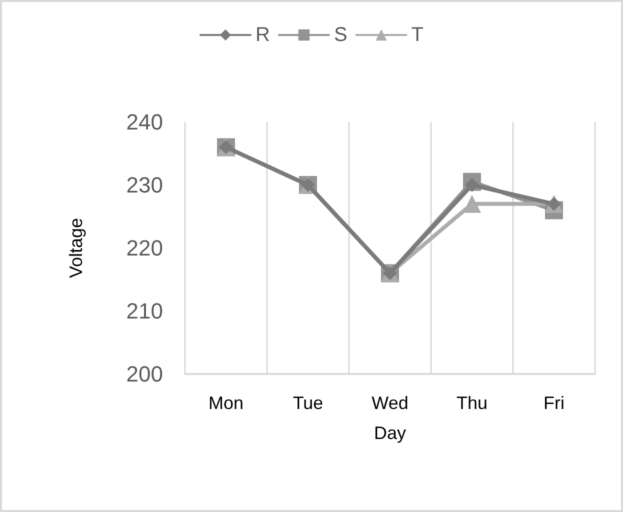  Describe the element at coordinates (472, 403) in the screenshot. I see `x-tick-label: Thu` at that location.